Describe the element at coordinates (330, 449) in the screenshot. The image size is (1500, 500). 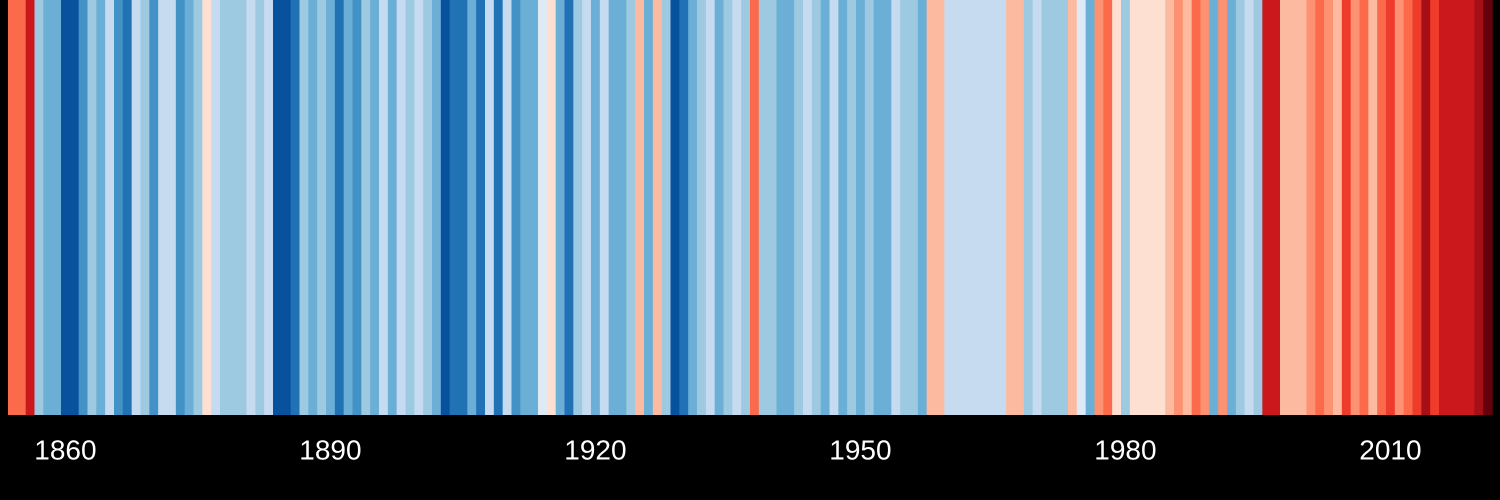
I see `x-tick-label: 1890` at that location.